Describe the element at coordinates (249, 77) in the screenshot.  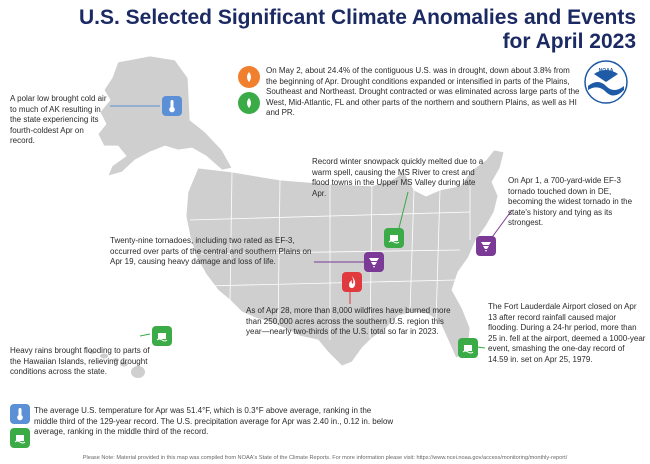
I see `drought-icon-orange` at that location.